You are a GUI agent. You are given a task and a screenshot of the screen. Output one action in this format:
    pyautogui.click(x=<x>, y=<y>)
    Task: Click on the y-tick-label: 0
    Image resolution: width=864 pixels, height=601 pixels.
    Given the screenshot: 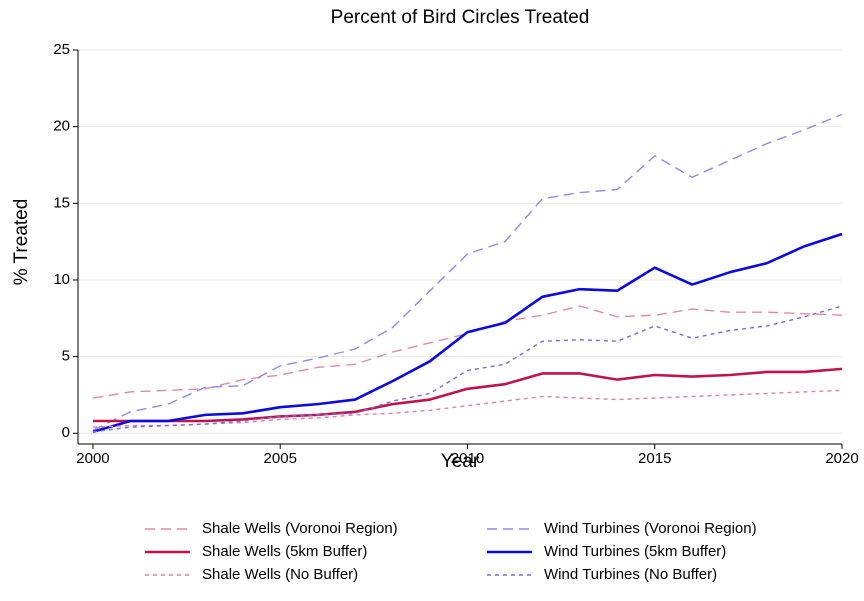 What is the action you would take?
    pyautogui.click(x=66, y=432)
    